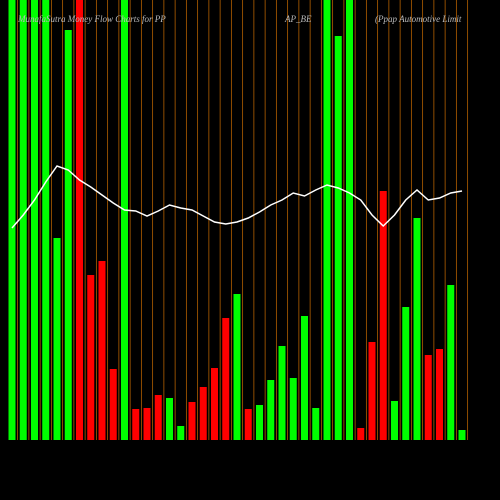 This screenshot has height=500, width=500. I want to click on money-flow-line, so click(237, 197).